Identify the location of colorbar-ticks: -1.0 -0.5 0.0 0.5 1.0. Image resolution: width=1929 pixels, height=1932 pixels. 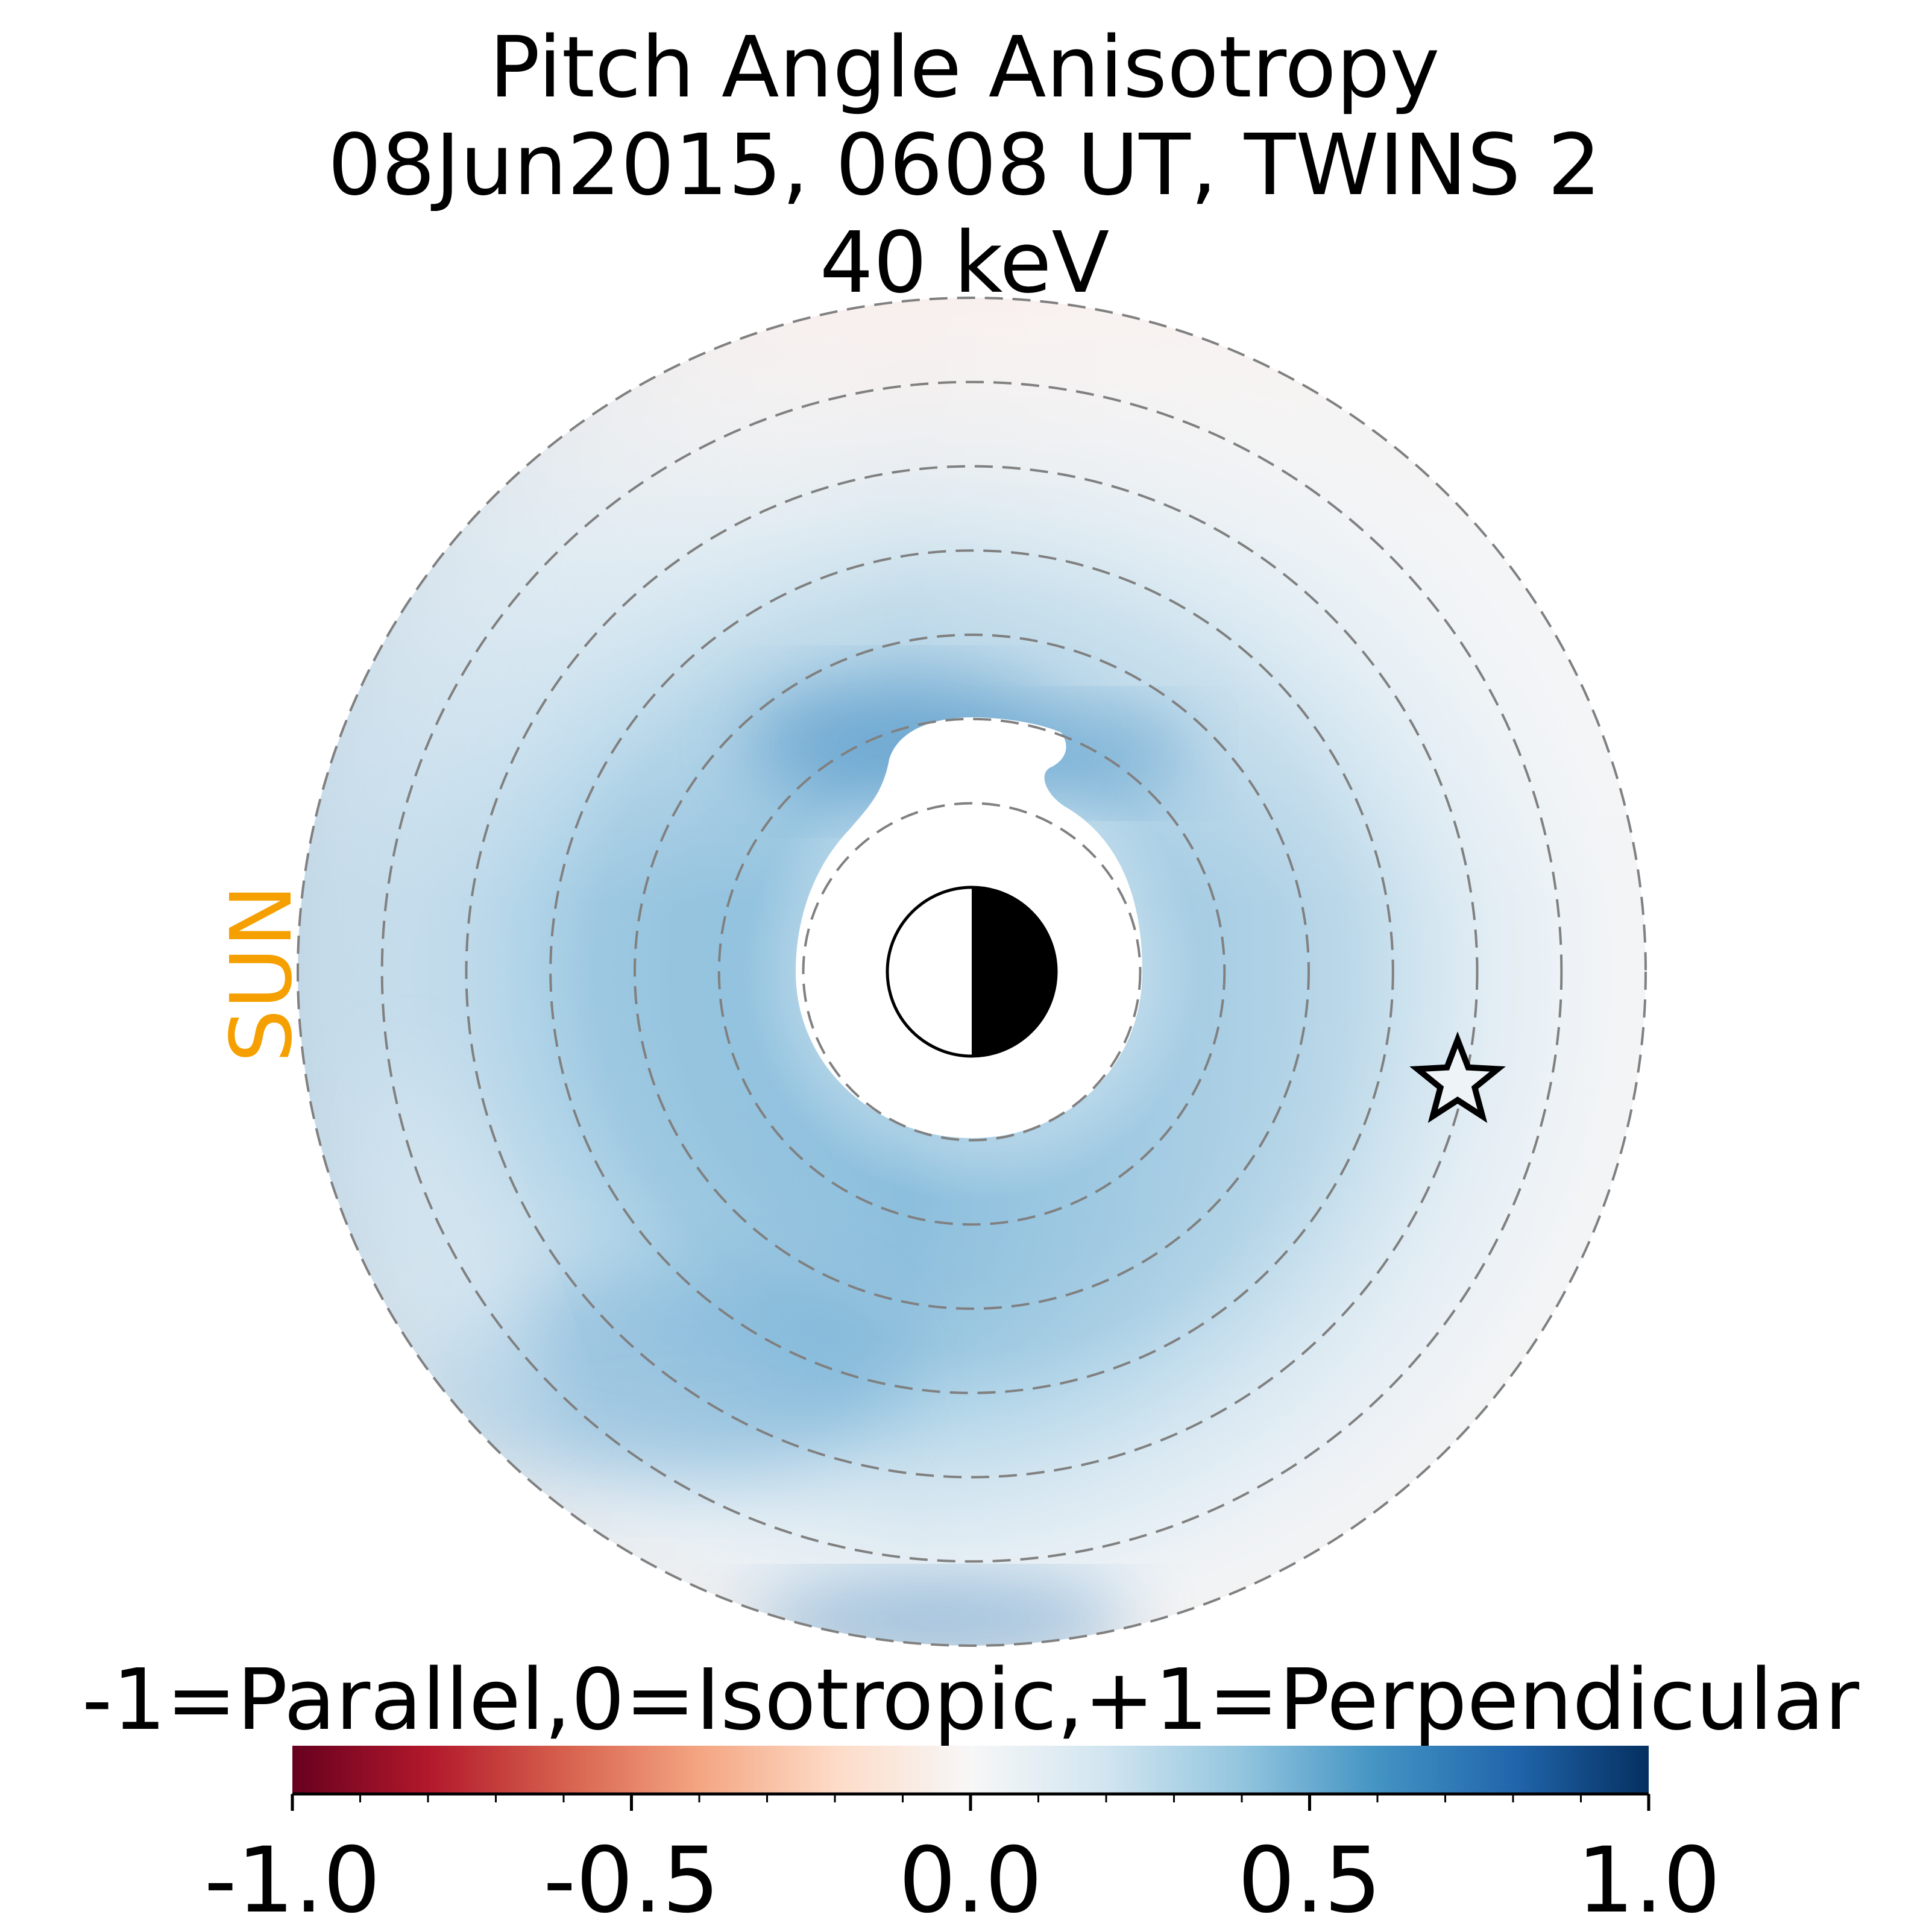
(962, 1863).